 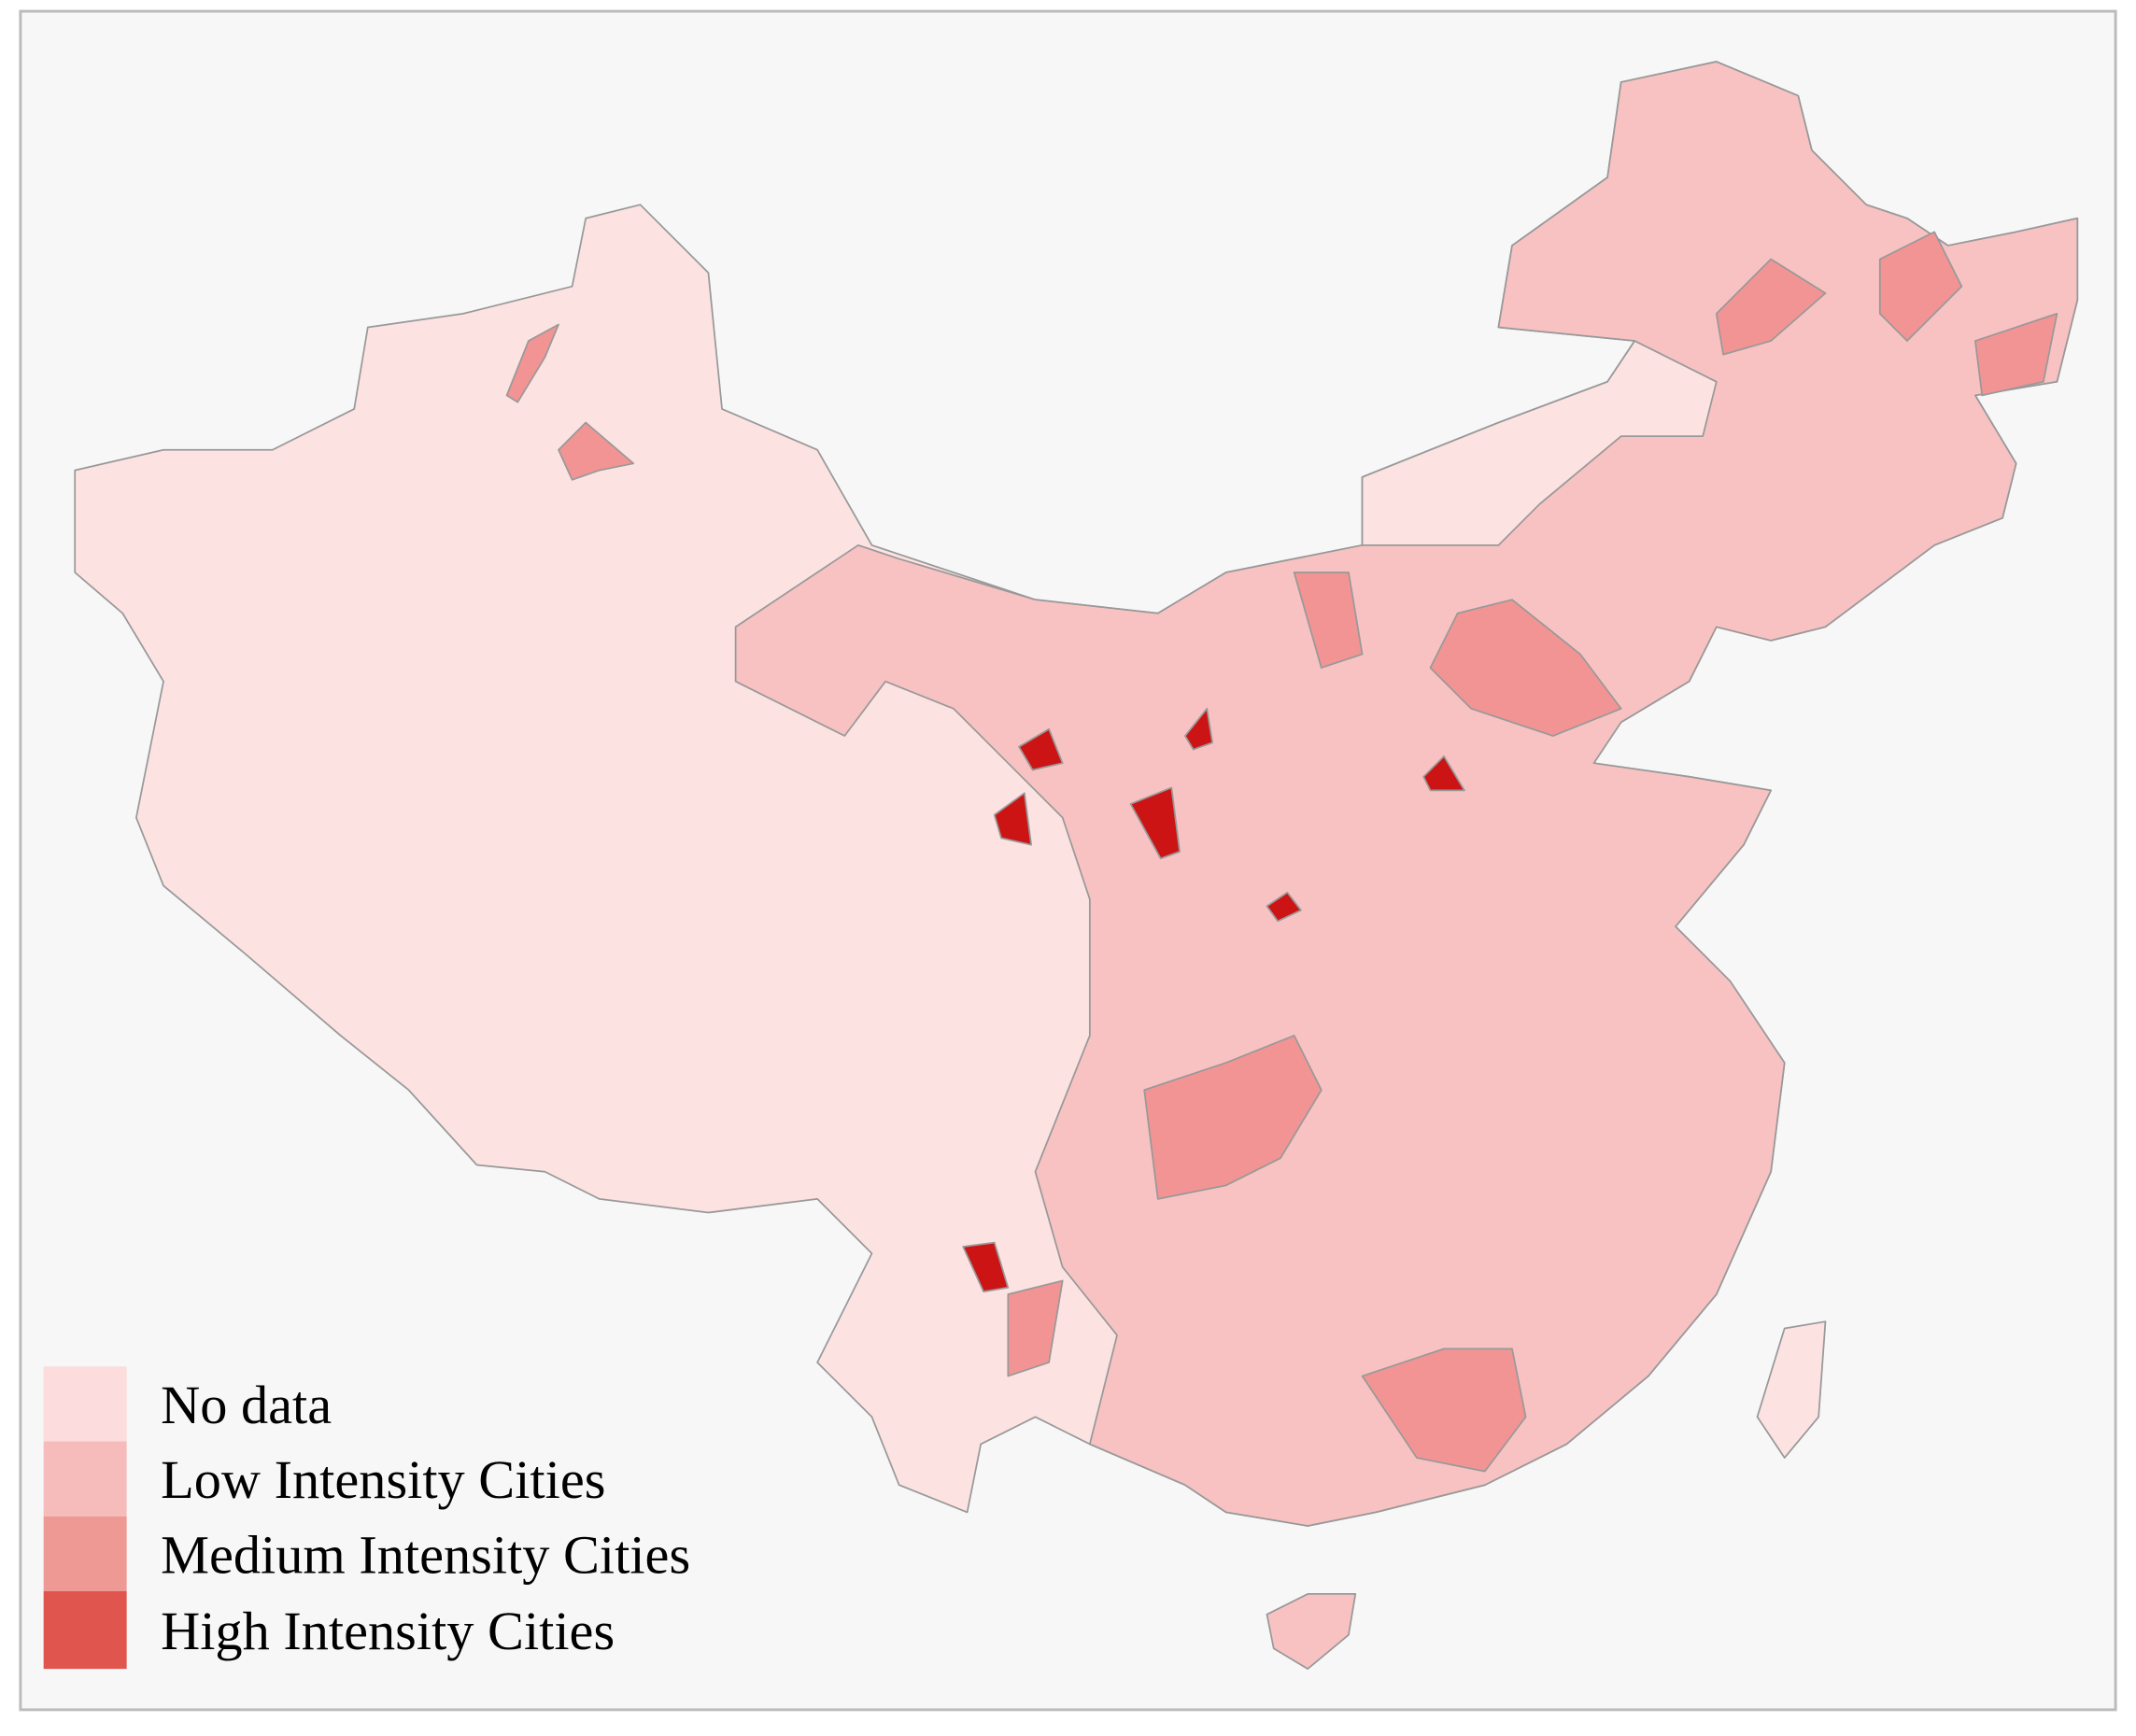 What do you see at coordinates (388, 1631) in the screenshot?
I see `legend-label: High Intensity Cities` at bounding box center [388, 1631].